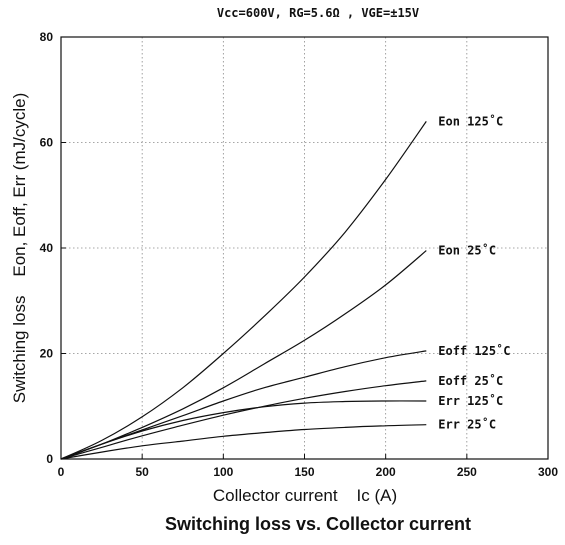 The height and width of the screenshot is (545, 565). Describe the element at coordinates (474, 350) in the screenshot. I see `series-label-2: Eoff 125˚C` at that location.